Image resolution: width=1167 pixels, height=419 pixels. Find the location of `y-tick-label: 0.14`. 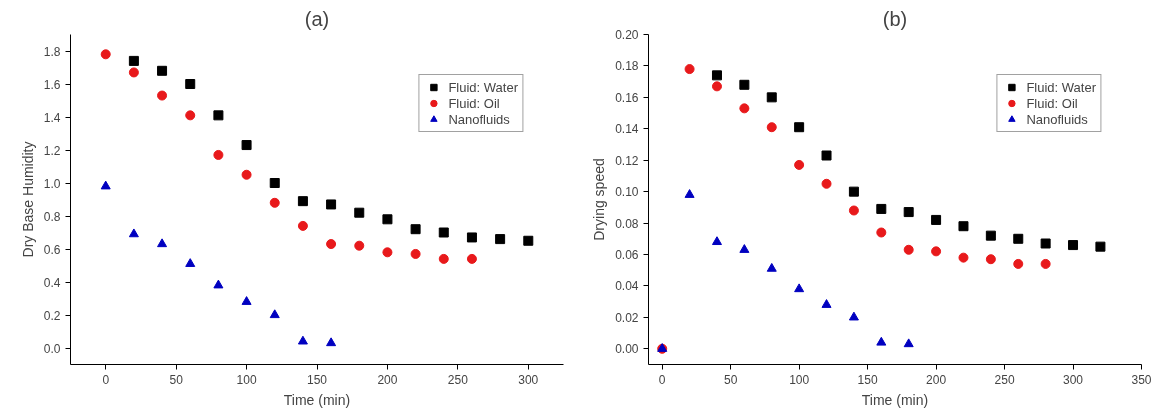

y-tick-label: 0.14 is located at coordinates (627, 129).